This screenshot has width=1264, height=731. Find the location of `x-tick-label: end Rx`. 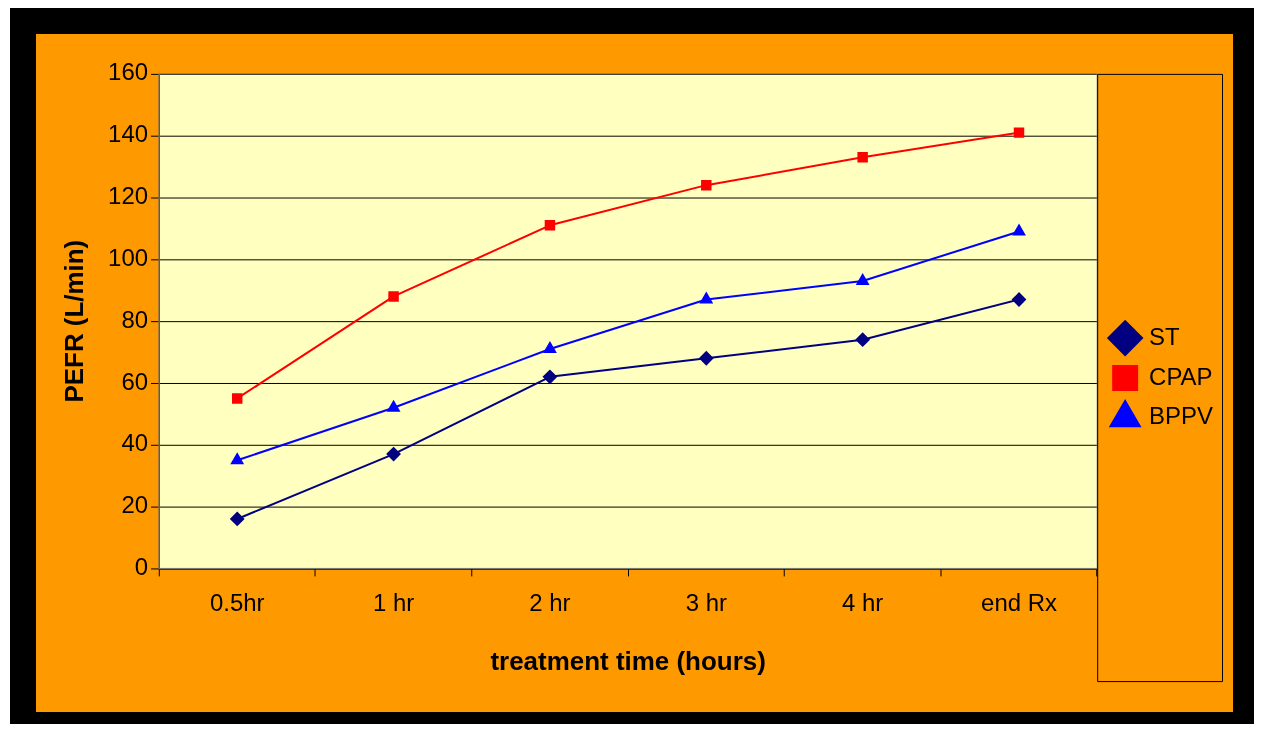

x-tick-label: end Rx is located at coordinates (1019, 603).